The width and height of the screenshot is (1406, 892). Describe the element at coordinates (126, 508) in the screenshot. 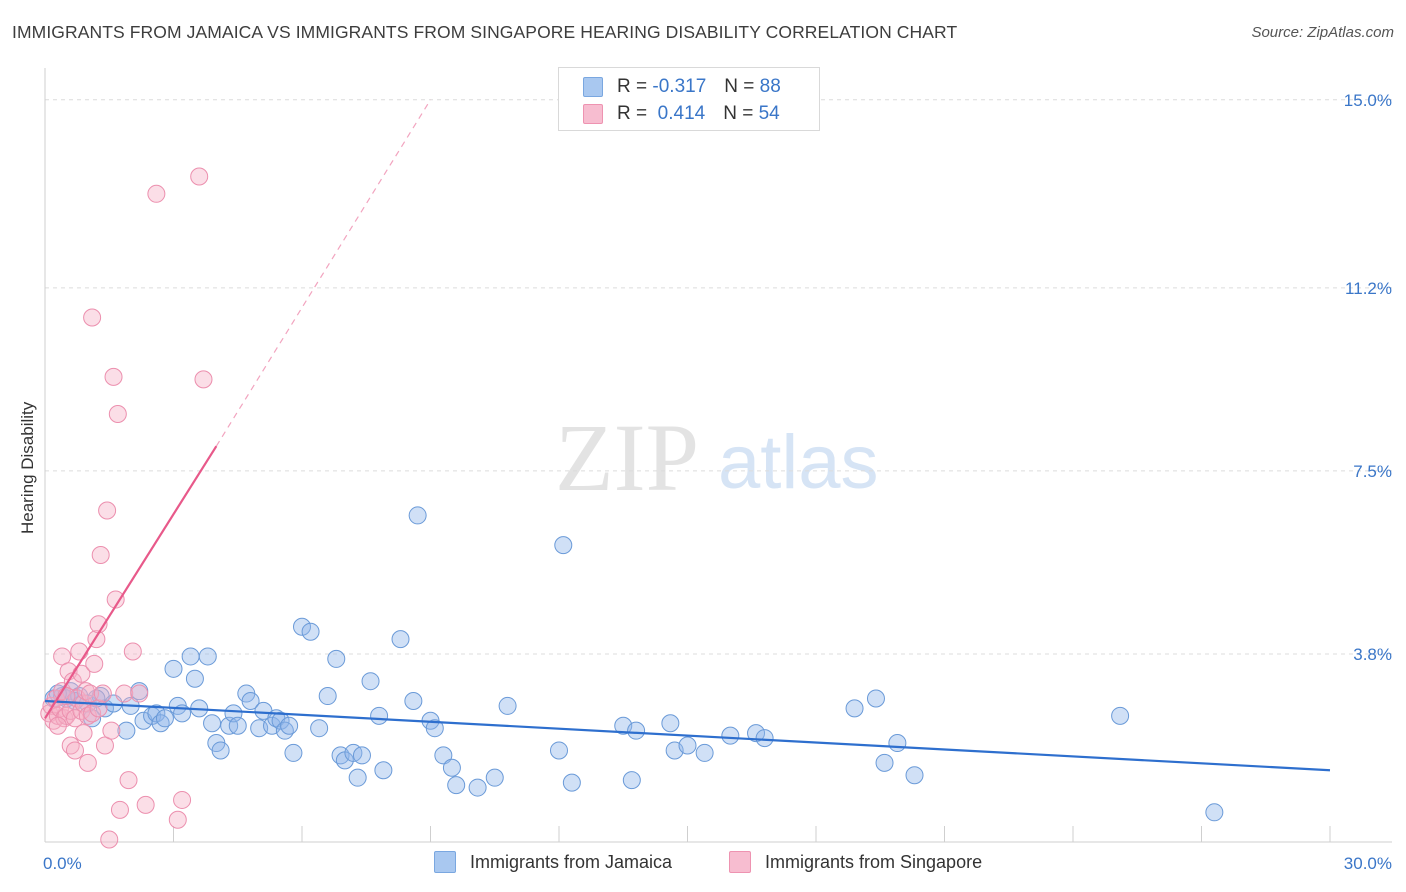

I see `series-singapore-points` at that location.